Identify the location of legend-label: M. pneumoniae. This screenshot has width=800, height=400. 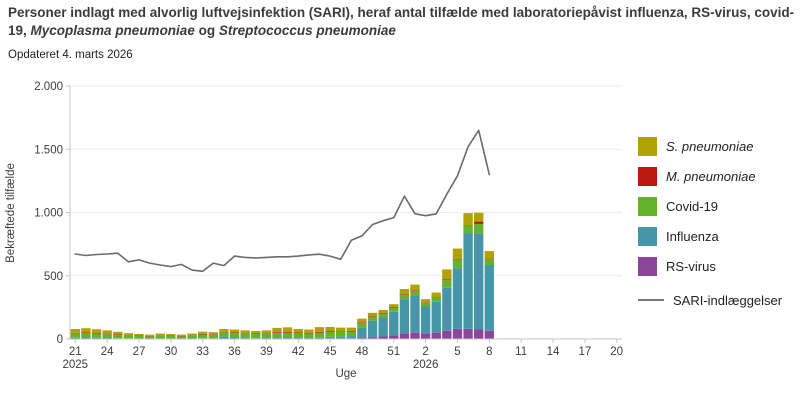
(711, 176).